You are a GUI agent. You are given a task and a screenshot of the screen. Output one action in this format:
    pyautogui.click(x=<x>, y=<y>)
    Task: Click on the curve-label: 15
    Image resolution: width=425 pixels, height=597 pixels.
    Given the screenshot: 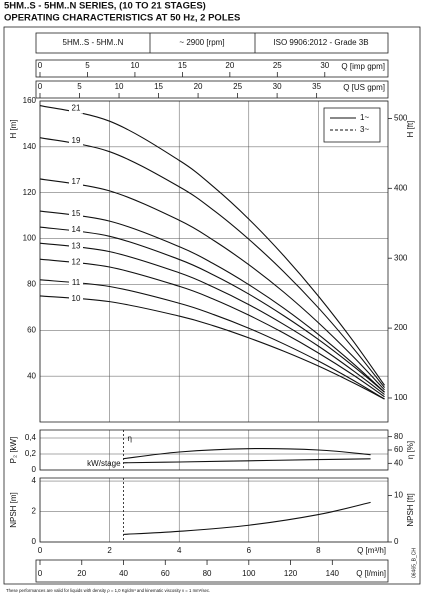 What is the action you would take?
    pyautogui.click(x=76, y=213)
    